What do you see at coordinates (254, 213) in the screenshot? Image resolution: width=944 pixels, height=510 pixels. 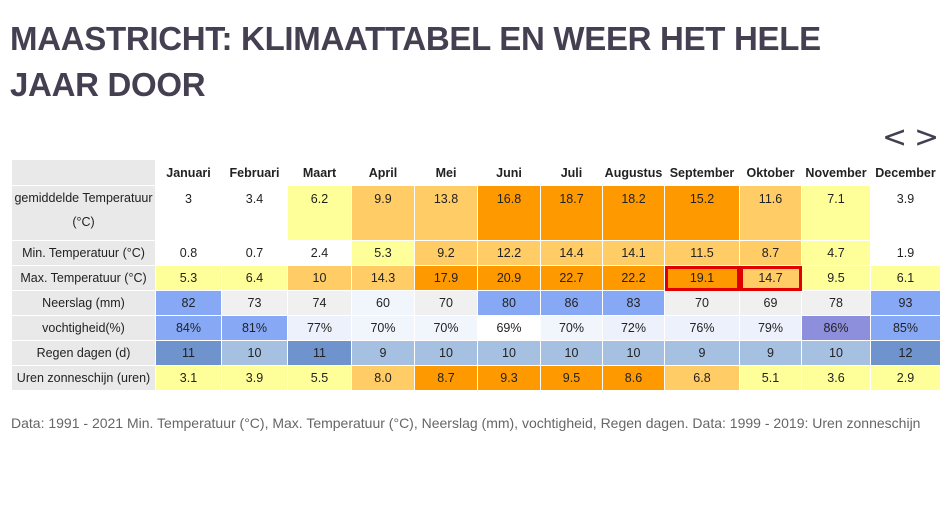 I see `table-cell: 3.4` at bounding box center [254, 213].